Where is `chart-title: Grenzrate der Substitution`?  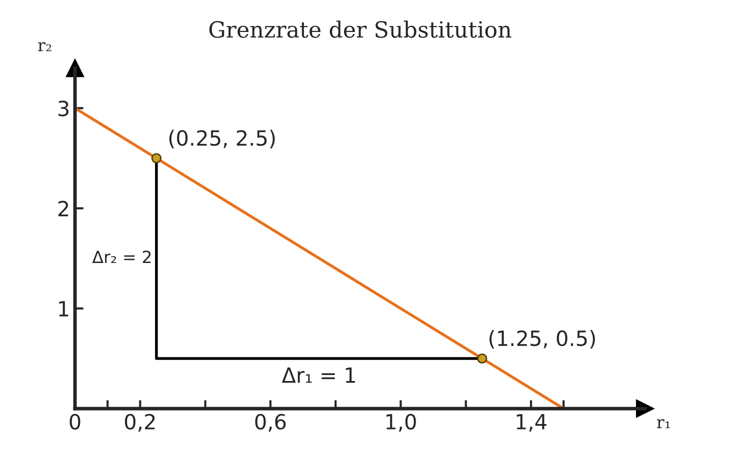 chart-title: Grenzrate der Substitution is located at coordinates (360, 29).